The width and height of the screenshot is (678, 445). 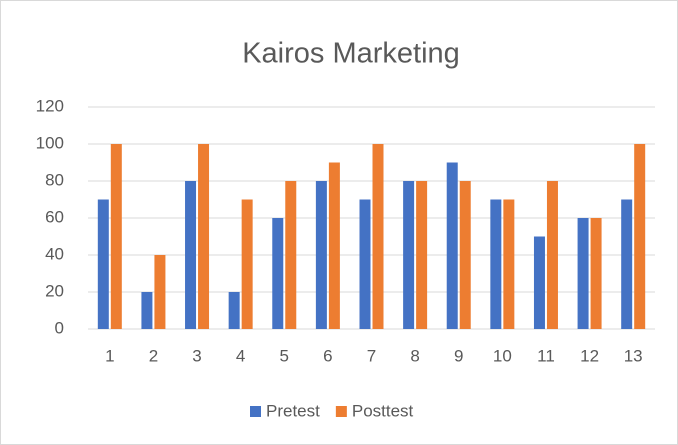 I want to click on chart-title: Kairos Marketing, so click(x=351, y=54).